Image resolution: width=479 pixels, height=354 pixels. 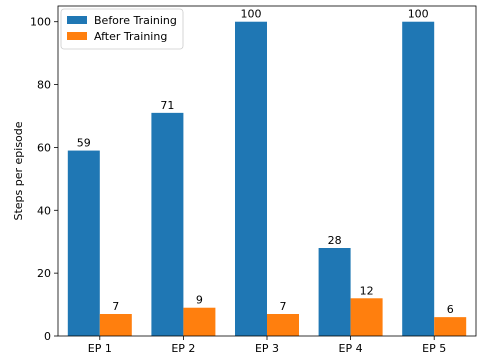 I want to click on x-tick-label: EP 2, so click(x=183, y=348).